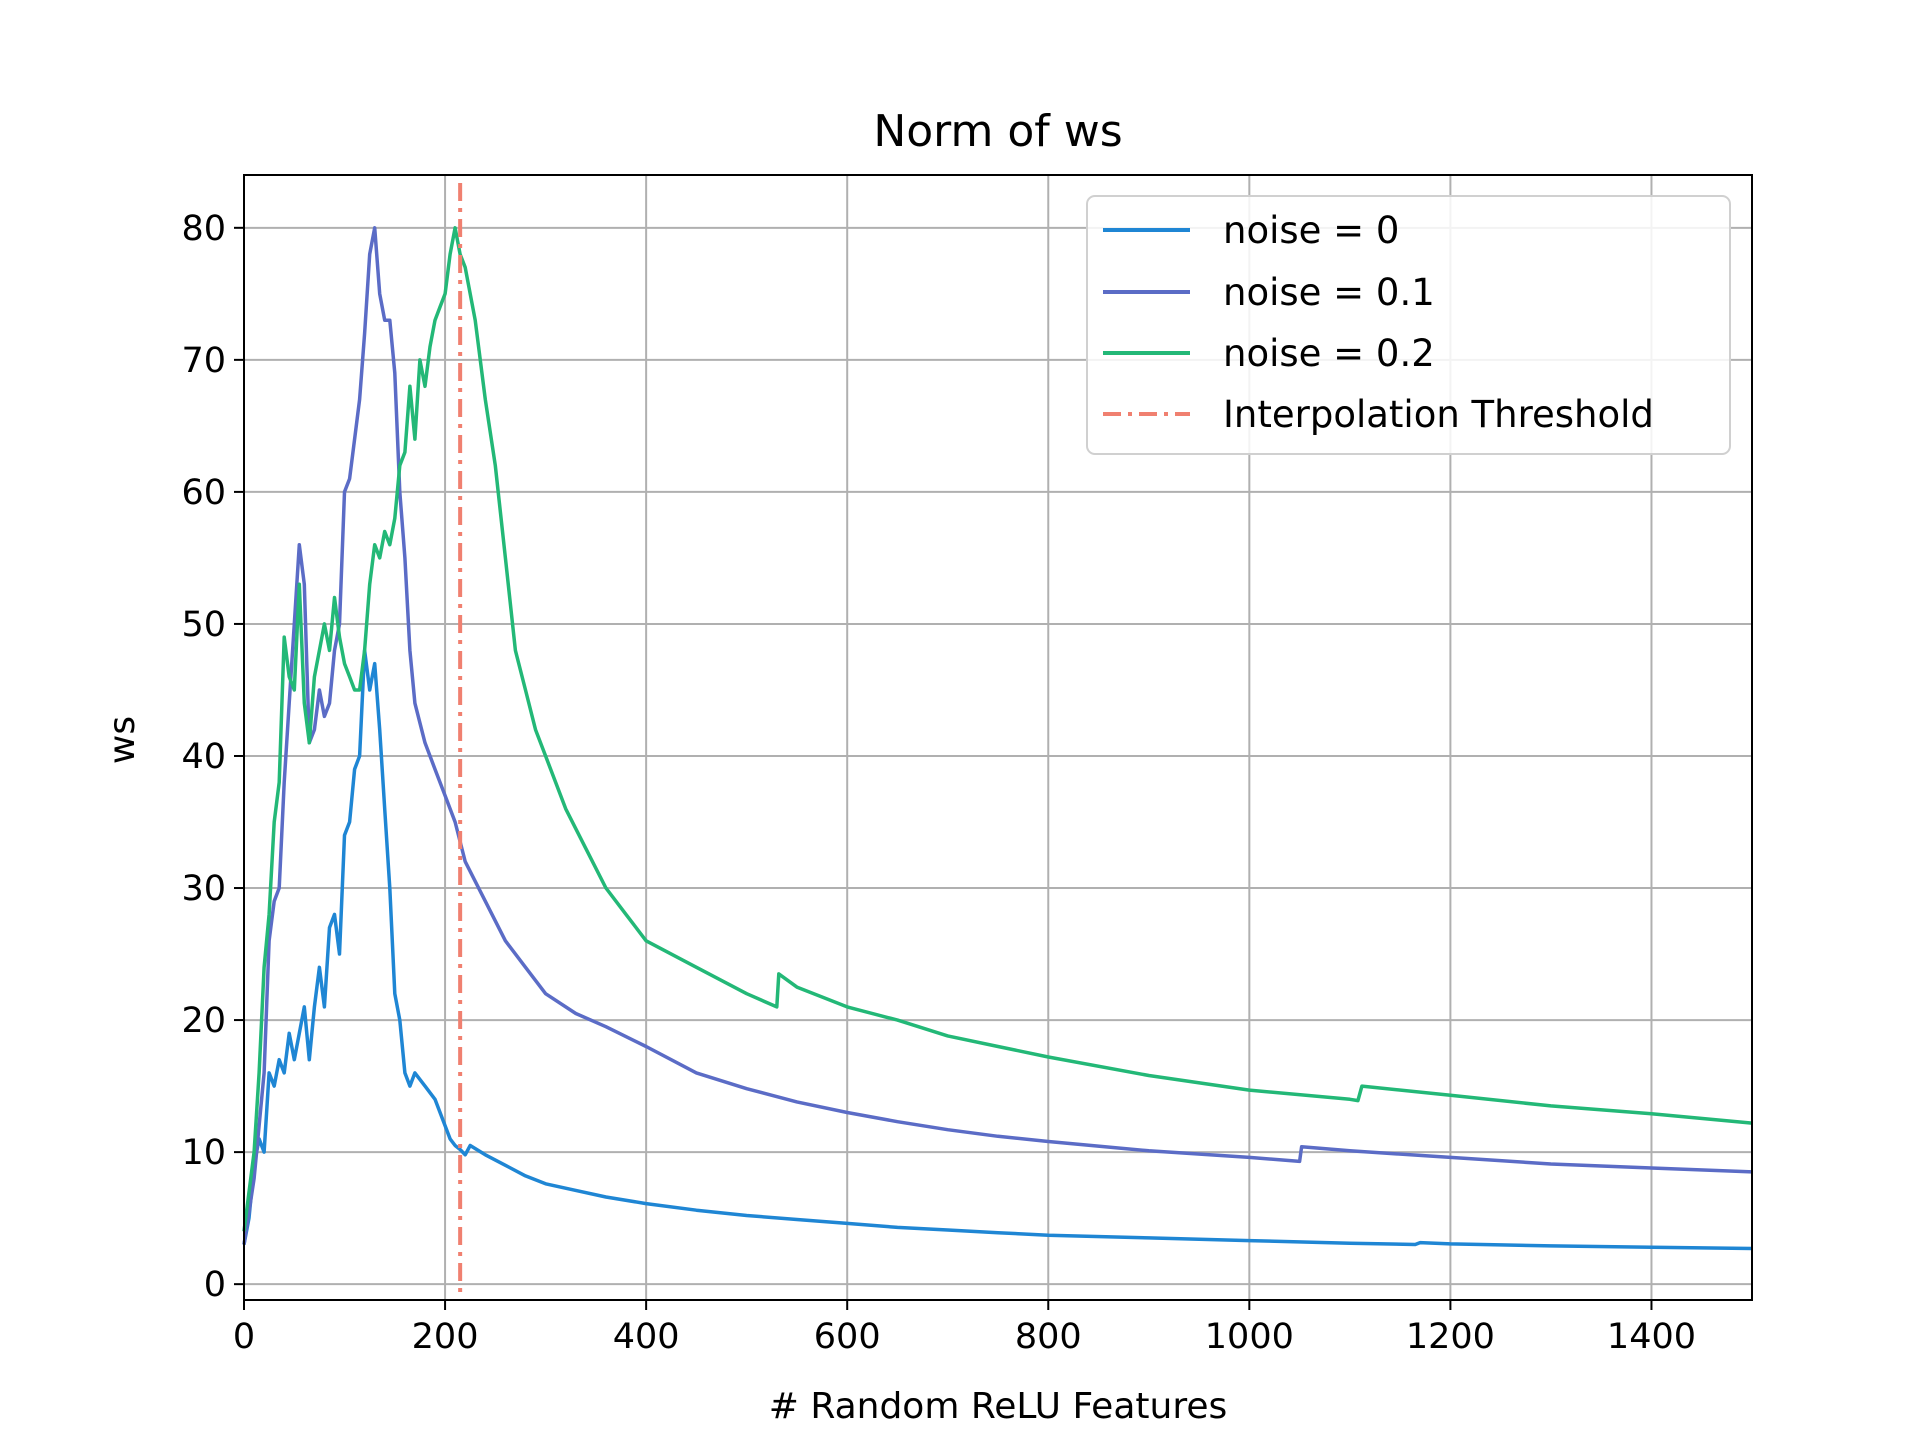  What do you see at coordinates (1048, 1337) in the screenshot?
I see `x-tick-label: 800` at bounding box center [1048, 1337].